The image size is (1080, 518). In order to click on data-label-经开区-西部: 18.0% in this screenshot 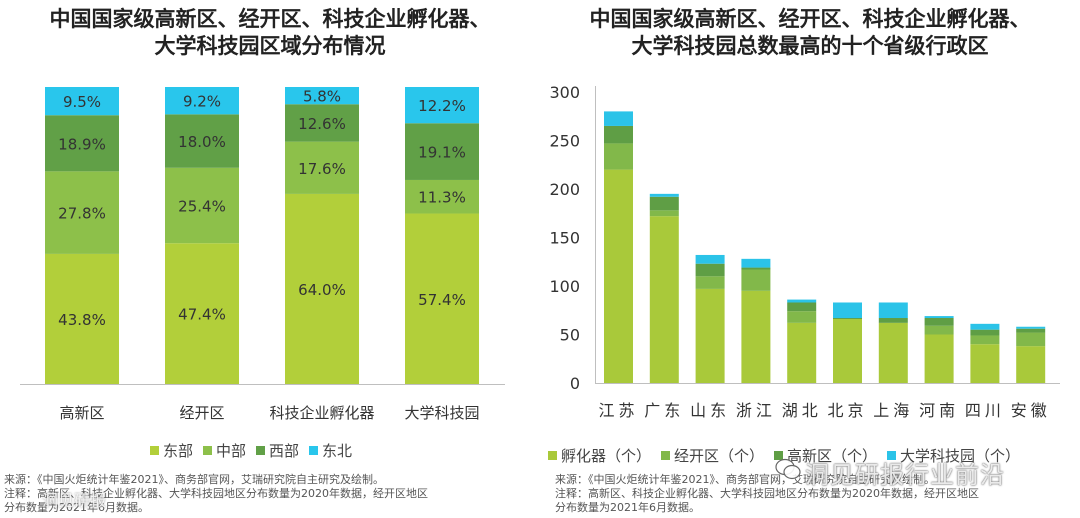, I will do `click(202, 142)`.